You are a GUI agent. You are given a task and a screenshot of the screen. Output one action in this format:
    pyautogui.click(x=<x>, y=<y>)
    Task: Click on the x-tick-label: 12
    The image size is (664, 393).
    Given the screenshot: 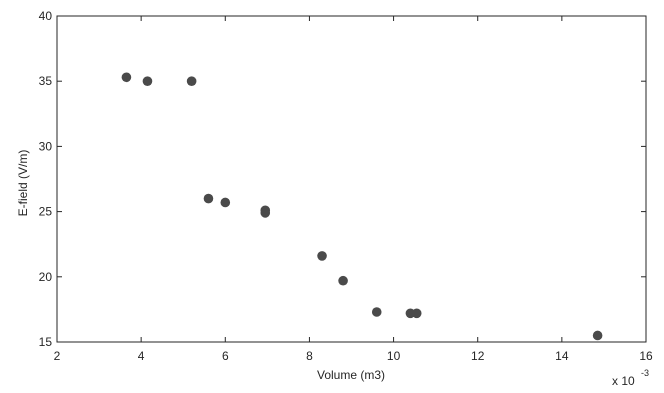 What is the action you would take?
    pyautogui.click(x=478, y=356)
    